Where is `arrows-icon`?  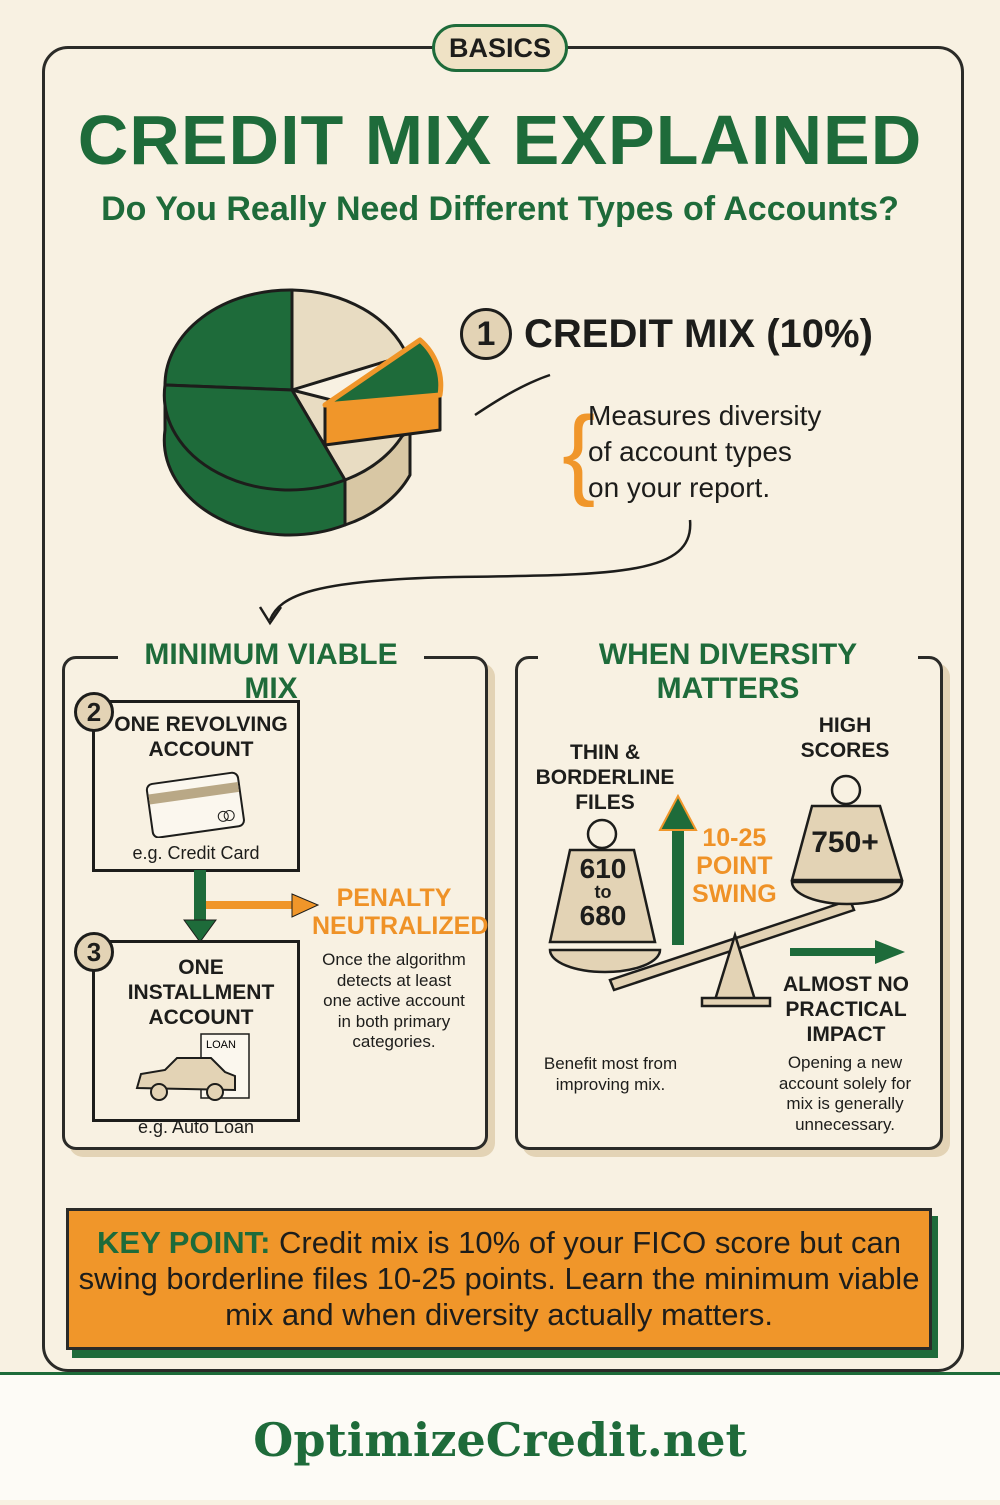
arrows-icon is located at coordinates (251, 906).